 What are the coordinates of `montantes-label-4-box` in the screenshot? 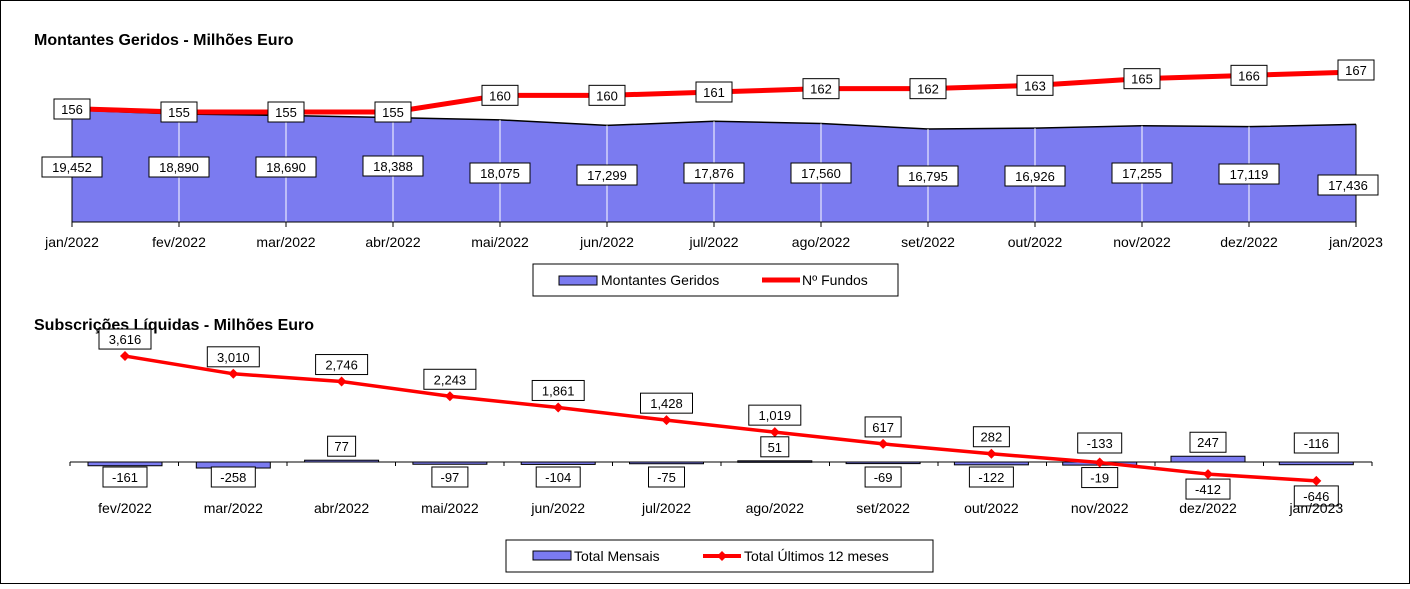 It's located at (500, 173).